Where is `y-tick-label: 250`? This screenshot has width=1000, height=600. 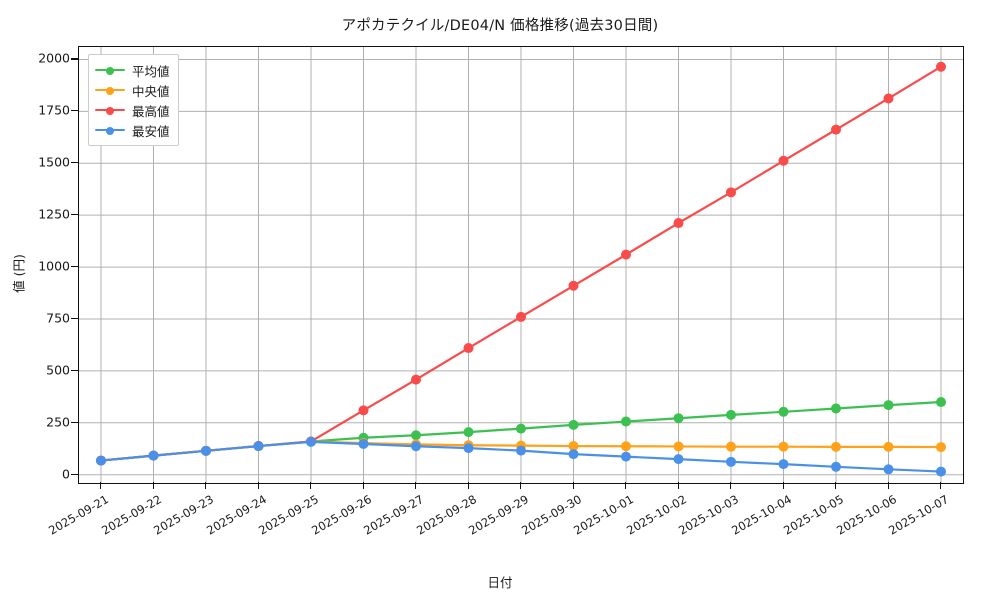
y-tick-label: 250 is located at coordinates (58, 422).